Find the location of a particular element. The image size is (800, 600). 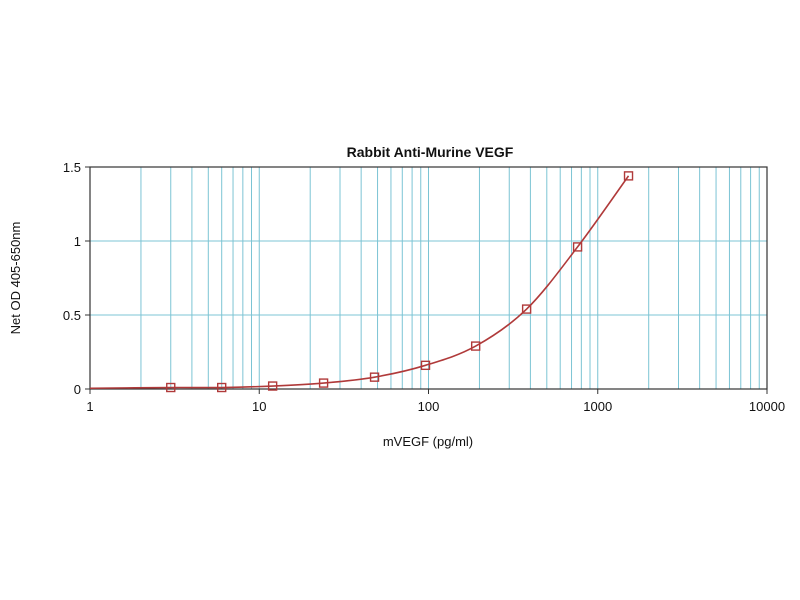

x-tick-label: 1000 is located at coordinates (597, 406).